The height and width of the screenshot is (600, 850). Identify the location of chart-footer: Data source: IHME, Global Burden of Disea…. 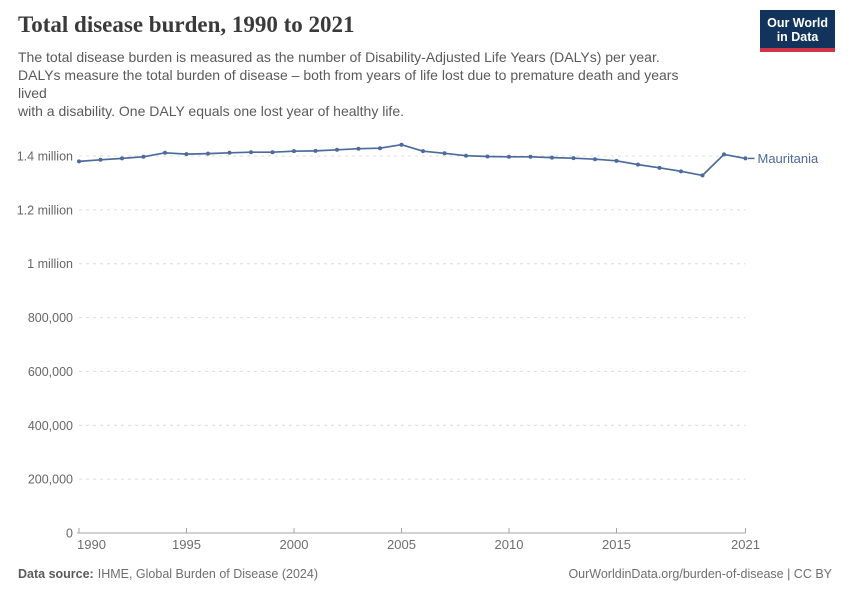
(425, 574).